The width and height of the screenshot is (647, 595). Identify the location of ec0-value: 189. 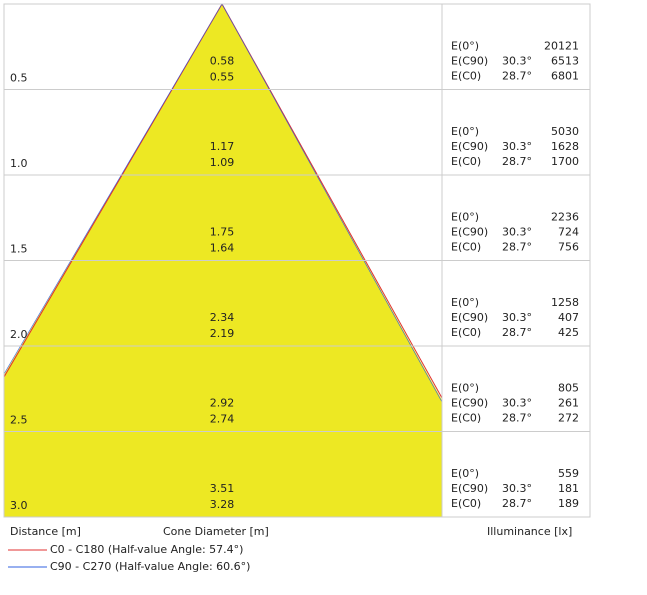
(568, 503).